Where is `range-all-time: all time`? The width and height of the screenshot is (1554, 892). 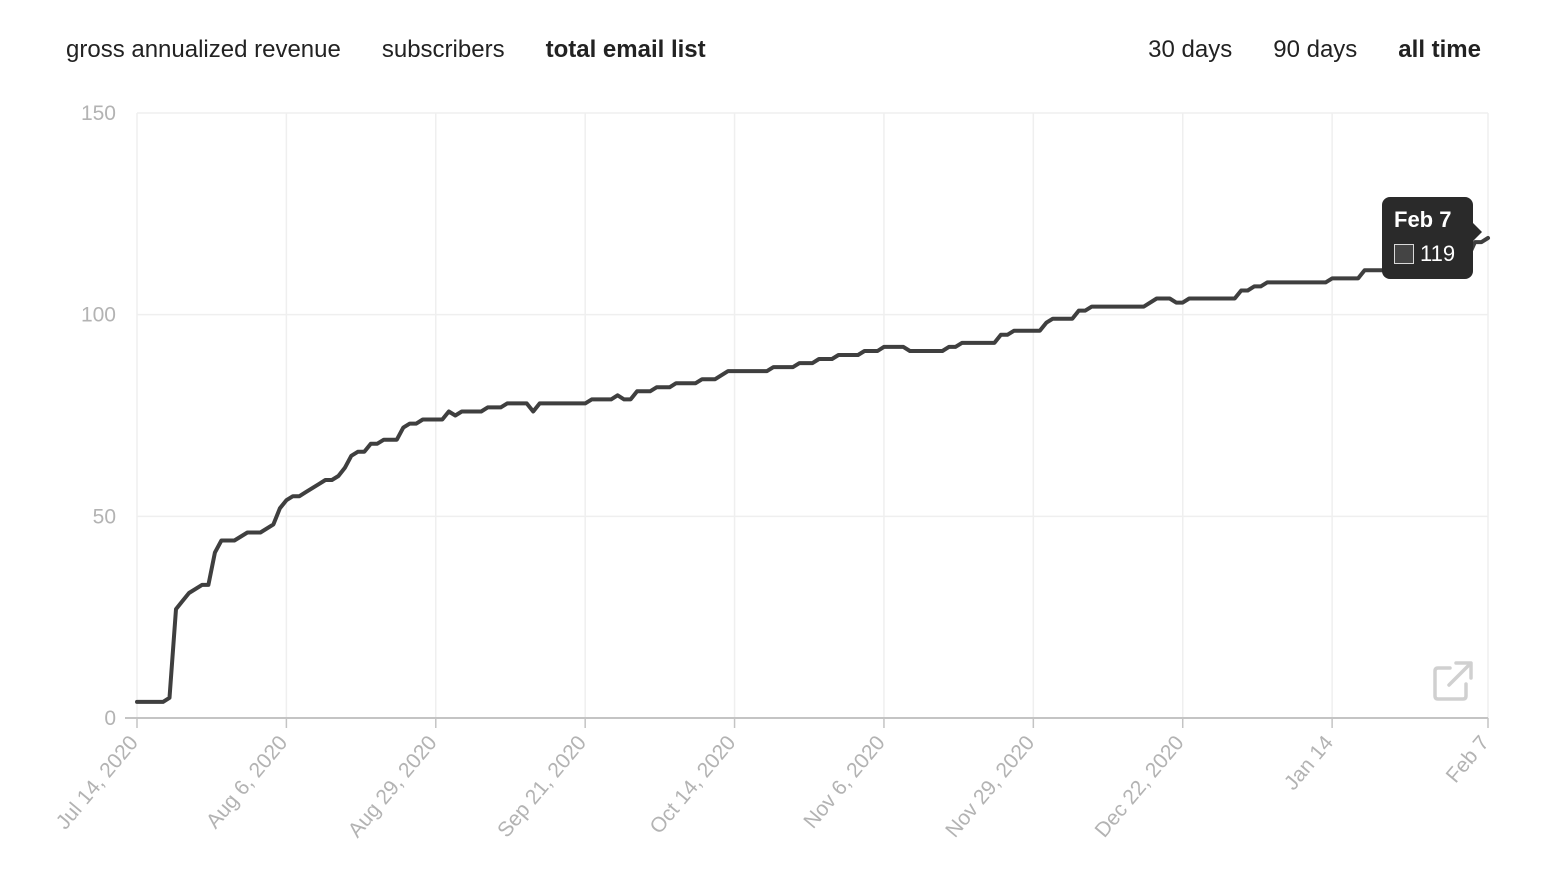
range-all-time: all time is located at coordinates (1439, 49).